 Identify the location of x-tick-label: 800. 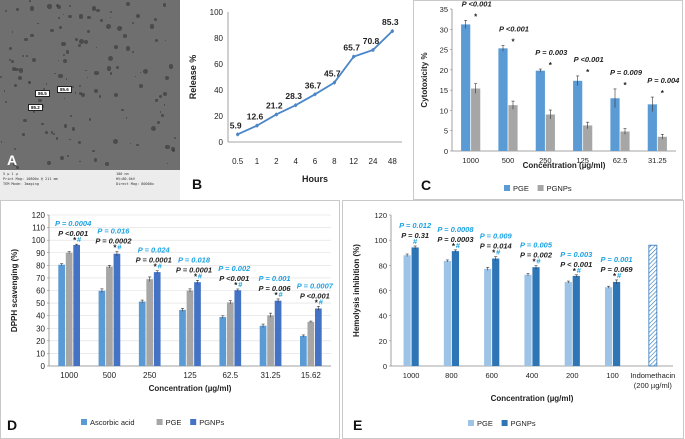
(451, 375).